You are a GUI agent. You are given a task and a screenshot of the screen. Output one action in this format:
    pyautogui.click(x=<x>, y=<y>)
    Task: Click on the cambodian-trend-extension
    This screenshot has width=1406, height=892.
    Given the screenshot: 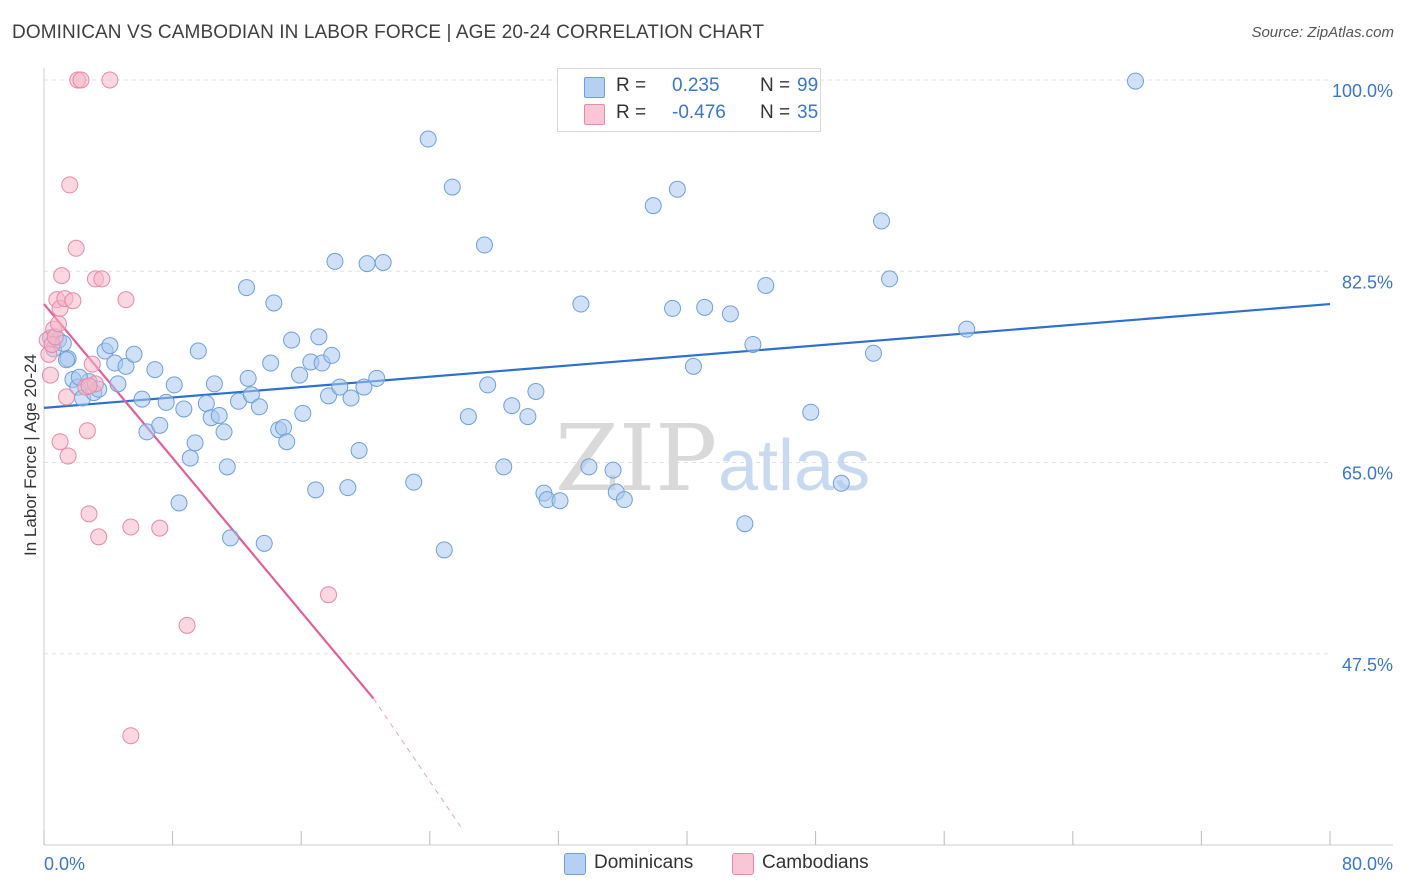 What is the action you would take?
    pyautogui.click(x=418, y=763)
    